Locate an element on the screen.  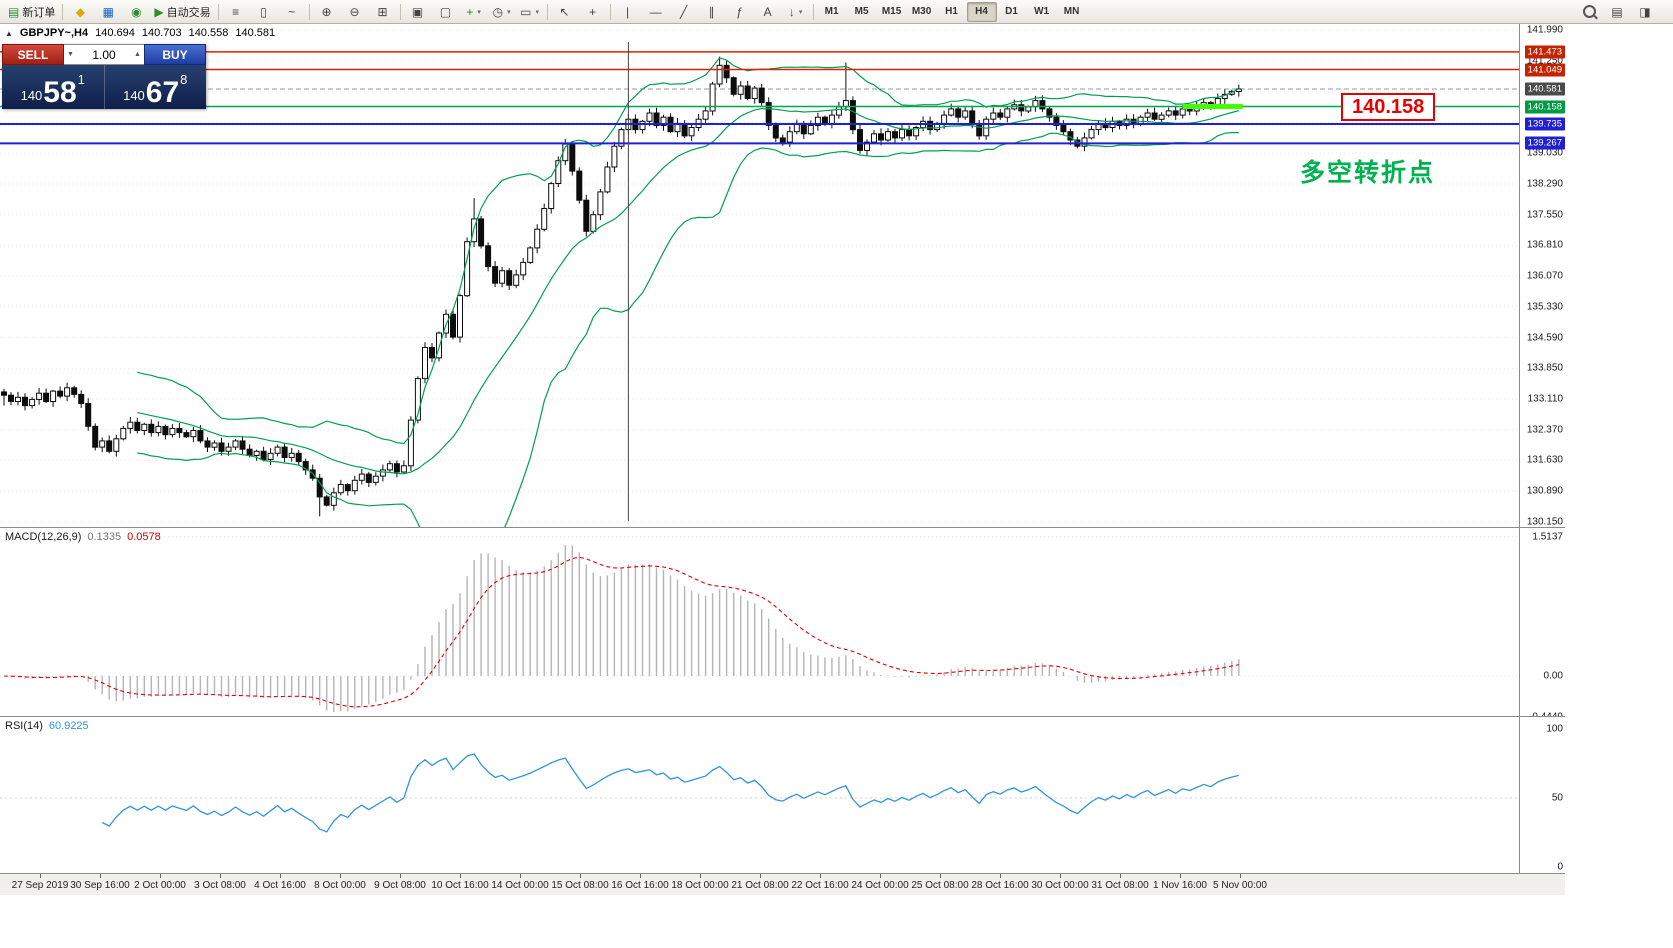
time-label: 31 Oct 08:00 is located at coordinates (1120, 885).